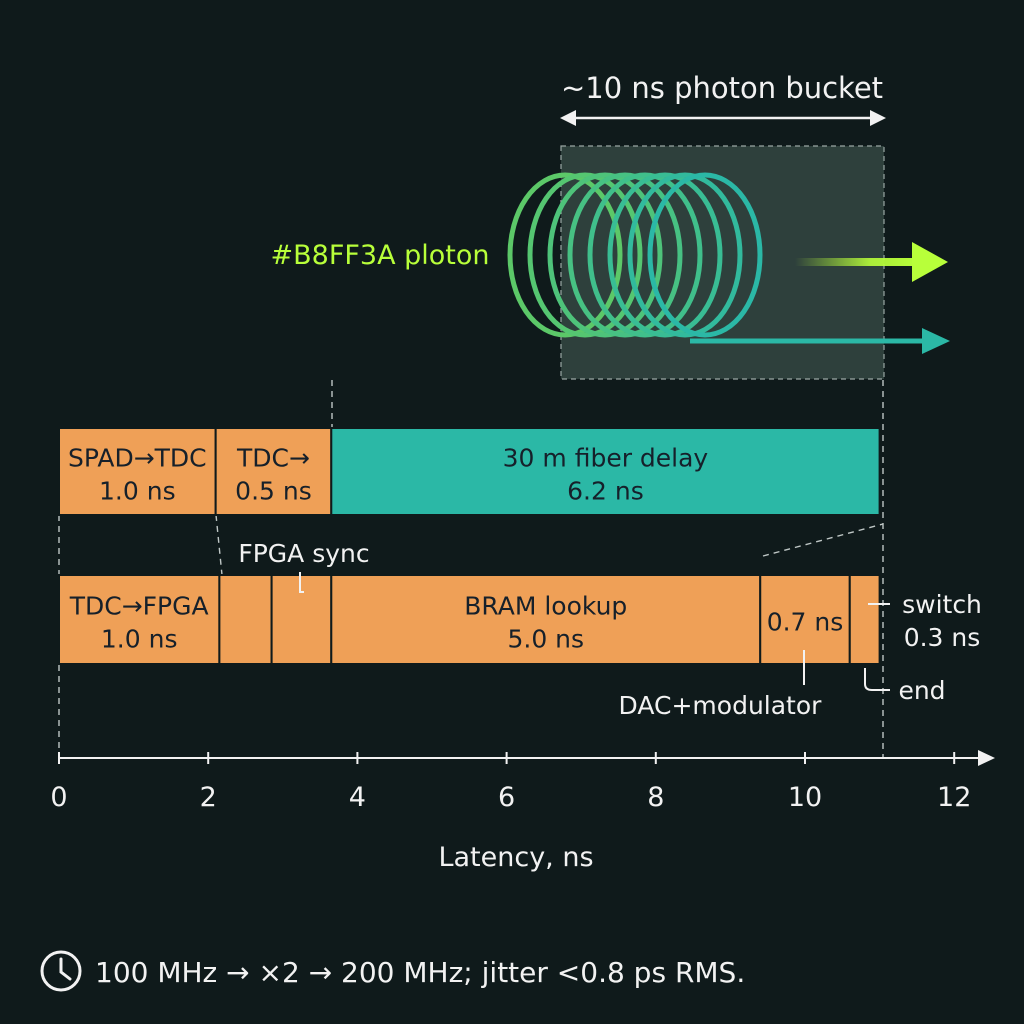 This screenshot has width=1024, height=1024. I want to click on x-tick-label: 6, so click(506, 797).